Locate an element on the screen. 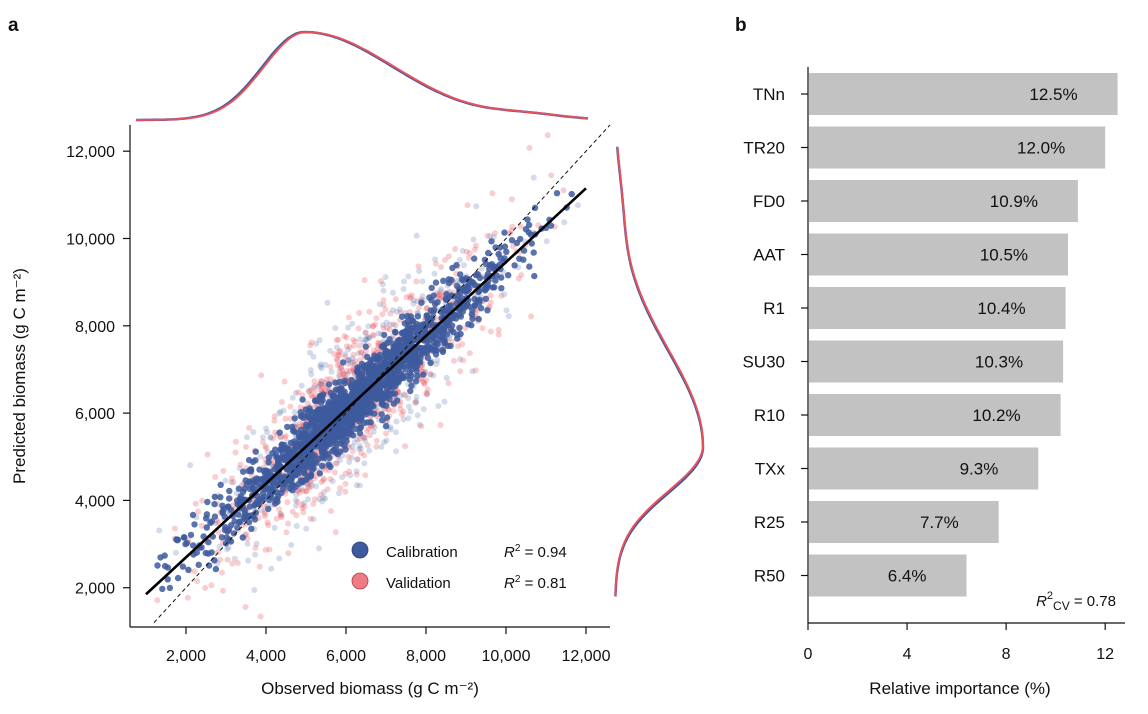 The height and width of the screenshot is (714, 1148). bar-x-axis-label: Relative importance (%) is located at coordinates (959, 688).